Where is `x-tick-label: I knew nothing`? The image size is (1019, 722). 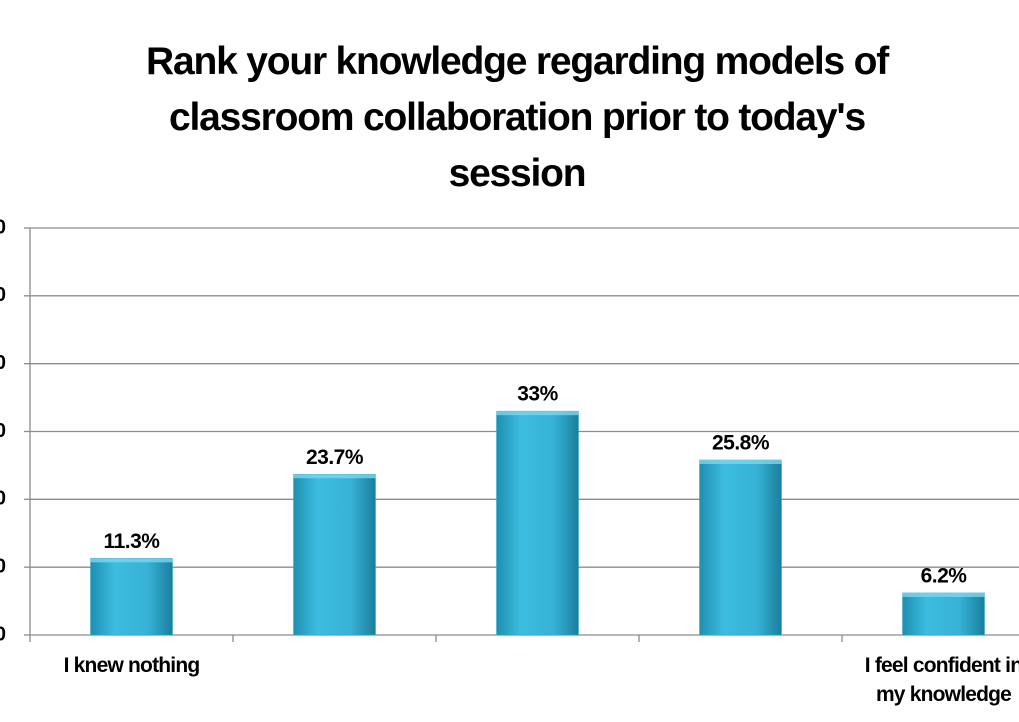
x-tick-label: I knew nothing is located at coordinates (132, 665).